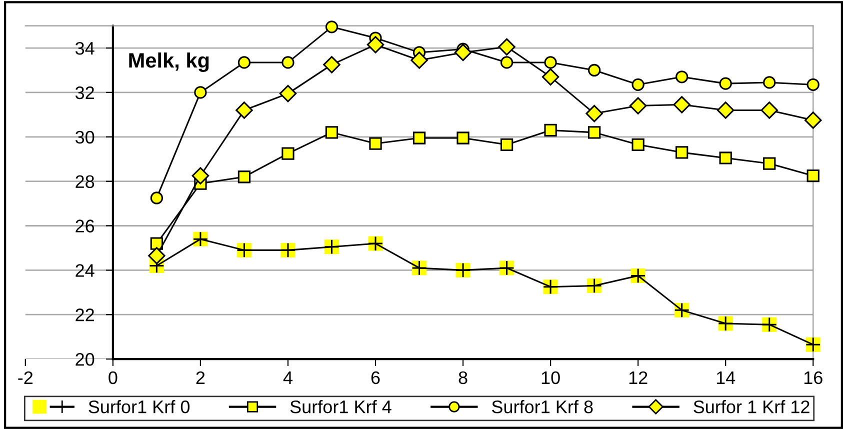  What do you see at coordinates (341, 407) in the screenshot?
I see `legend-label: Surfor1 Krf 4` at bounding box center [341, 407].